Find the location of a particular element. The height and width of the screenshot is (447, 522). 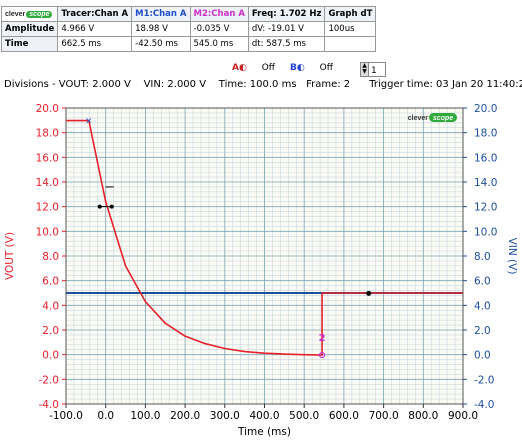

cursor-a-icon: ◐ is located at coordinates (242, 68).